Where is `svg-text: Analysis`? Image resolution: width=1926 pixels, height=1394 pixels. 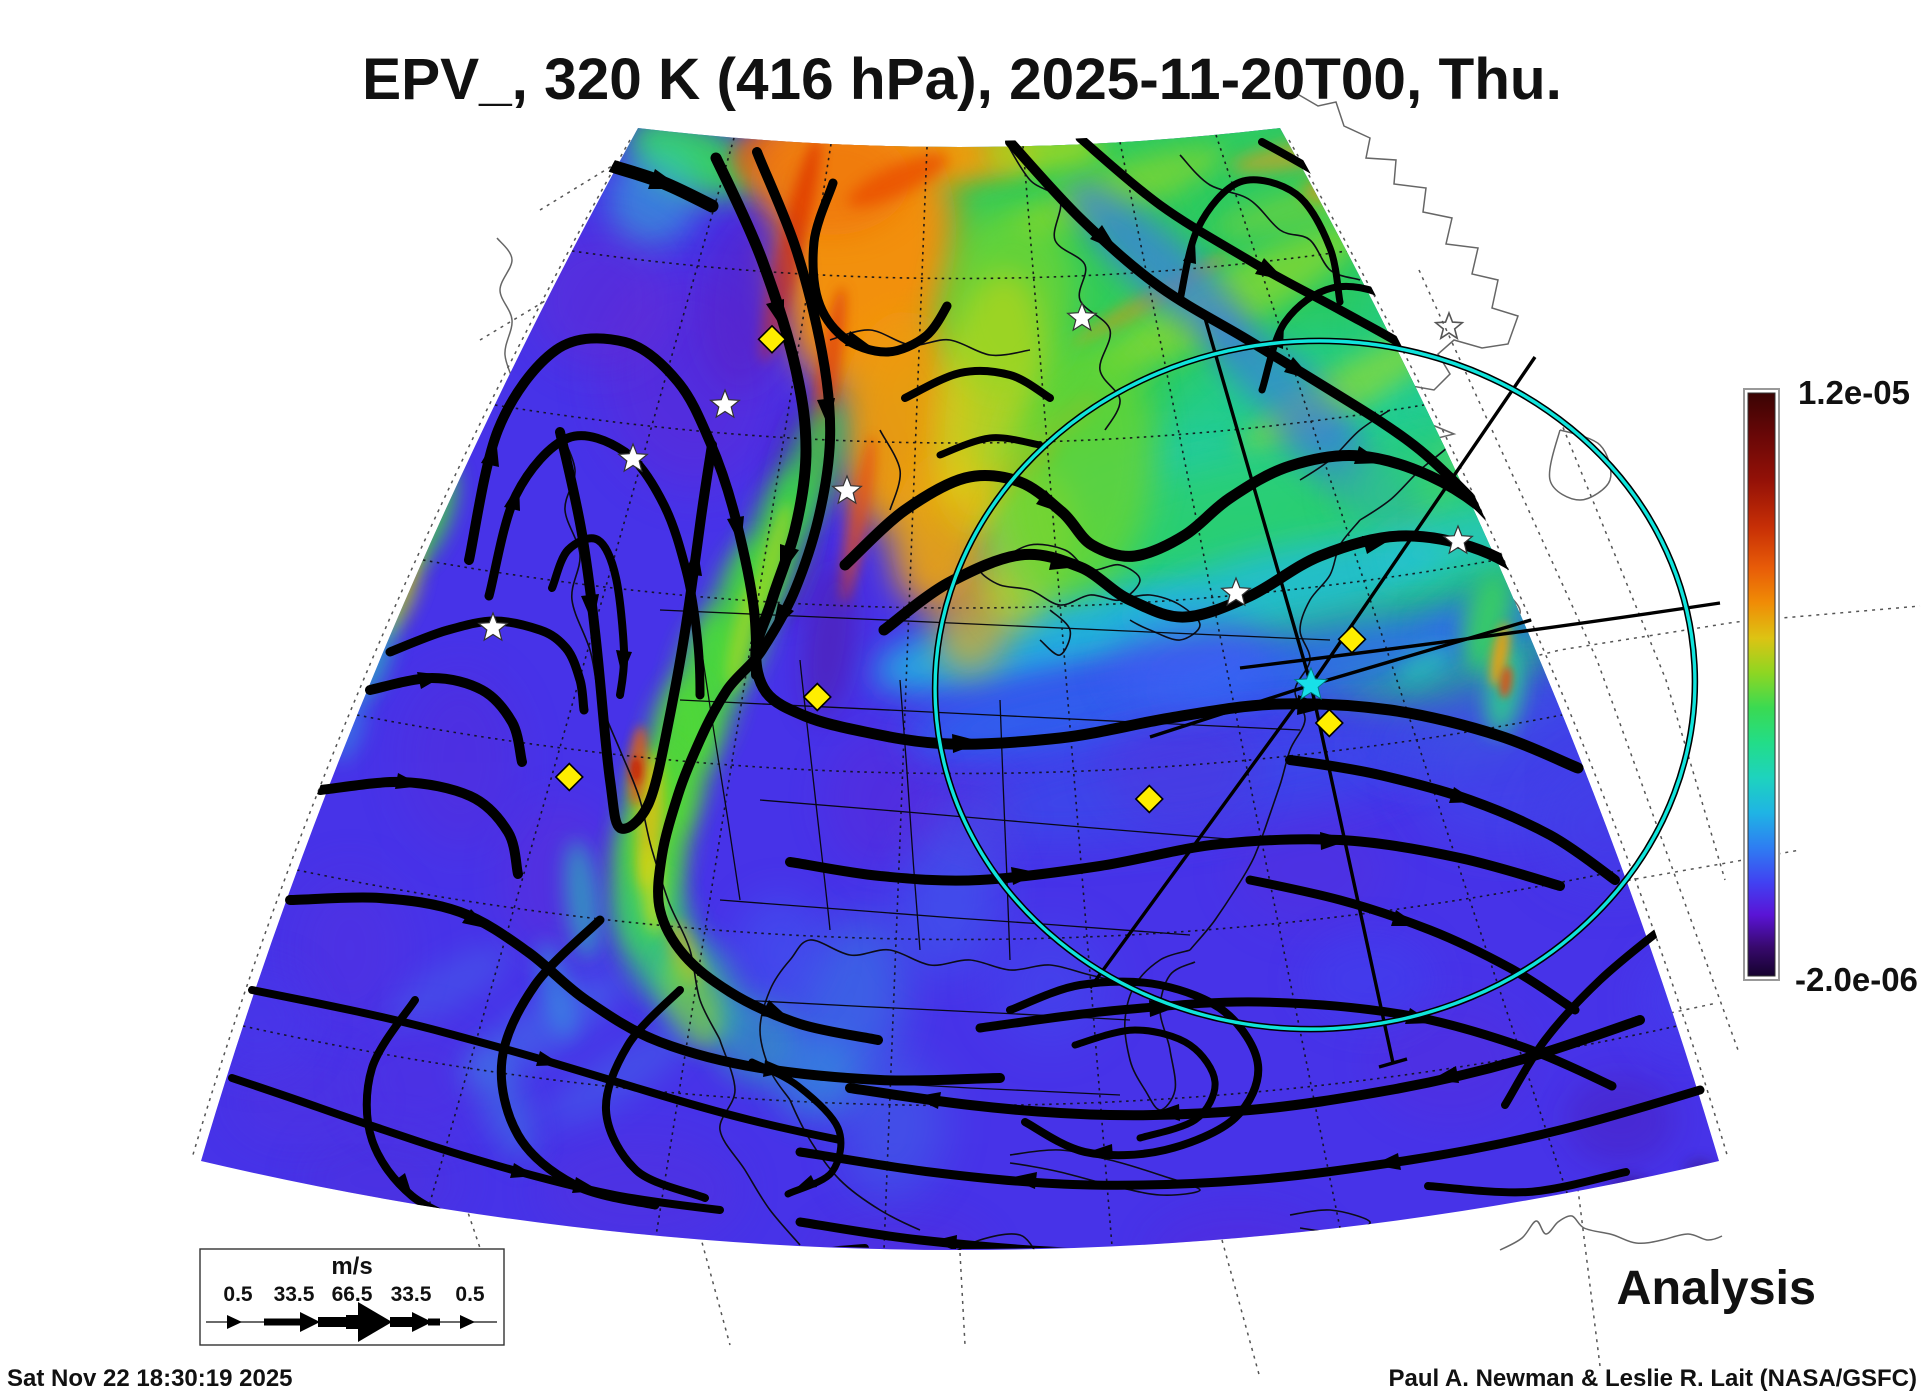
svg-text: Analysis is located at coordinates (1717, 1288).